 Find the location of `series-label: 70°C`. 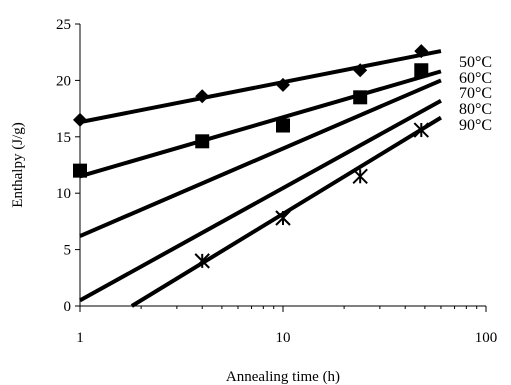

series-label: 70°C is located at coordinates (475, 93).